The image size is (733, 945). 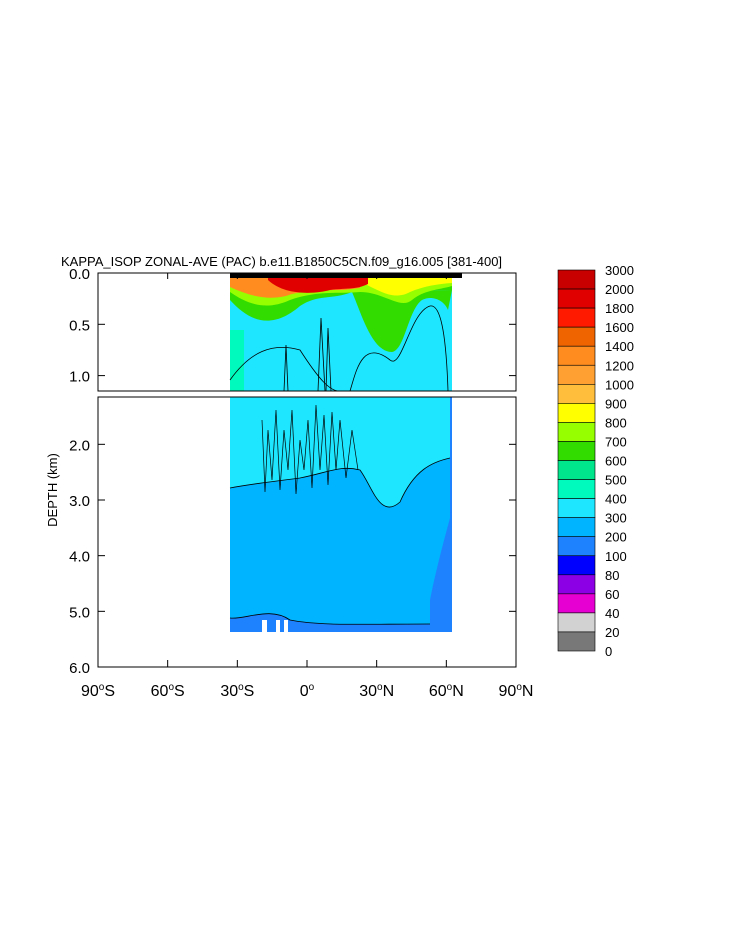 What do you see at coordinates (616, 461) in the screenshot?
I see `colorbar-label: 600` at bounding box center [616, 461].